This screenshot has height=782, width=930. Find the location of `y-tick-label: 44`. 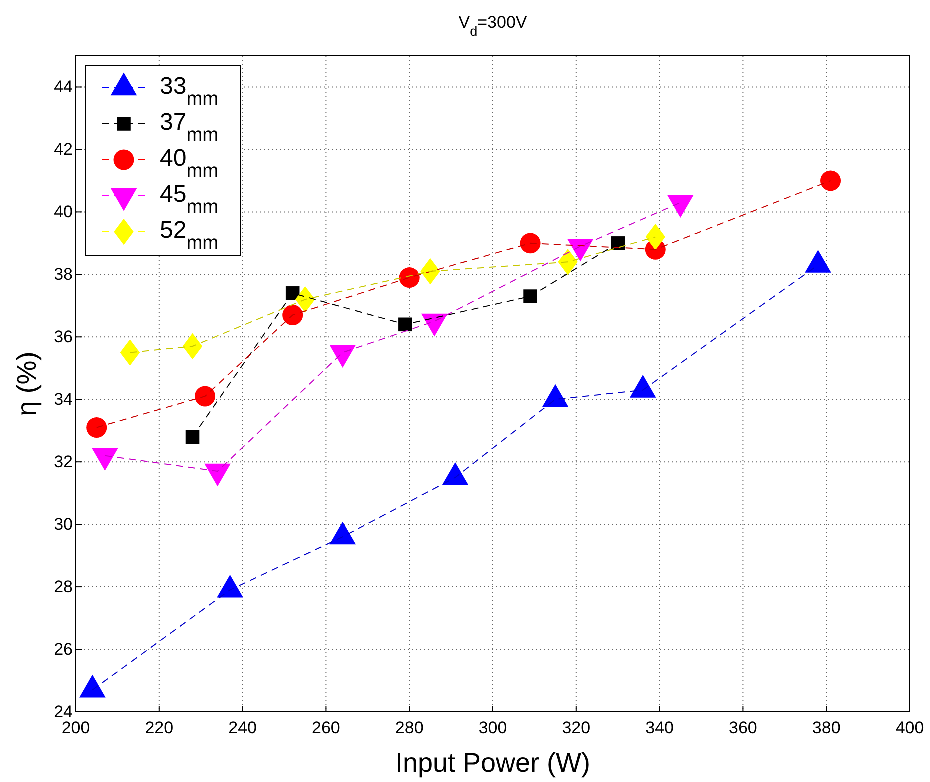

y-tick-label: 44 is located at coordinates (63, 87).